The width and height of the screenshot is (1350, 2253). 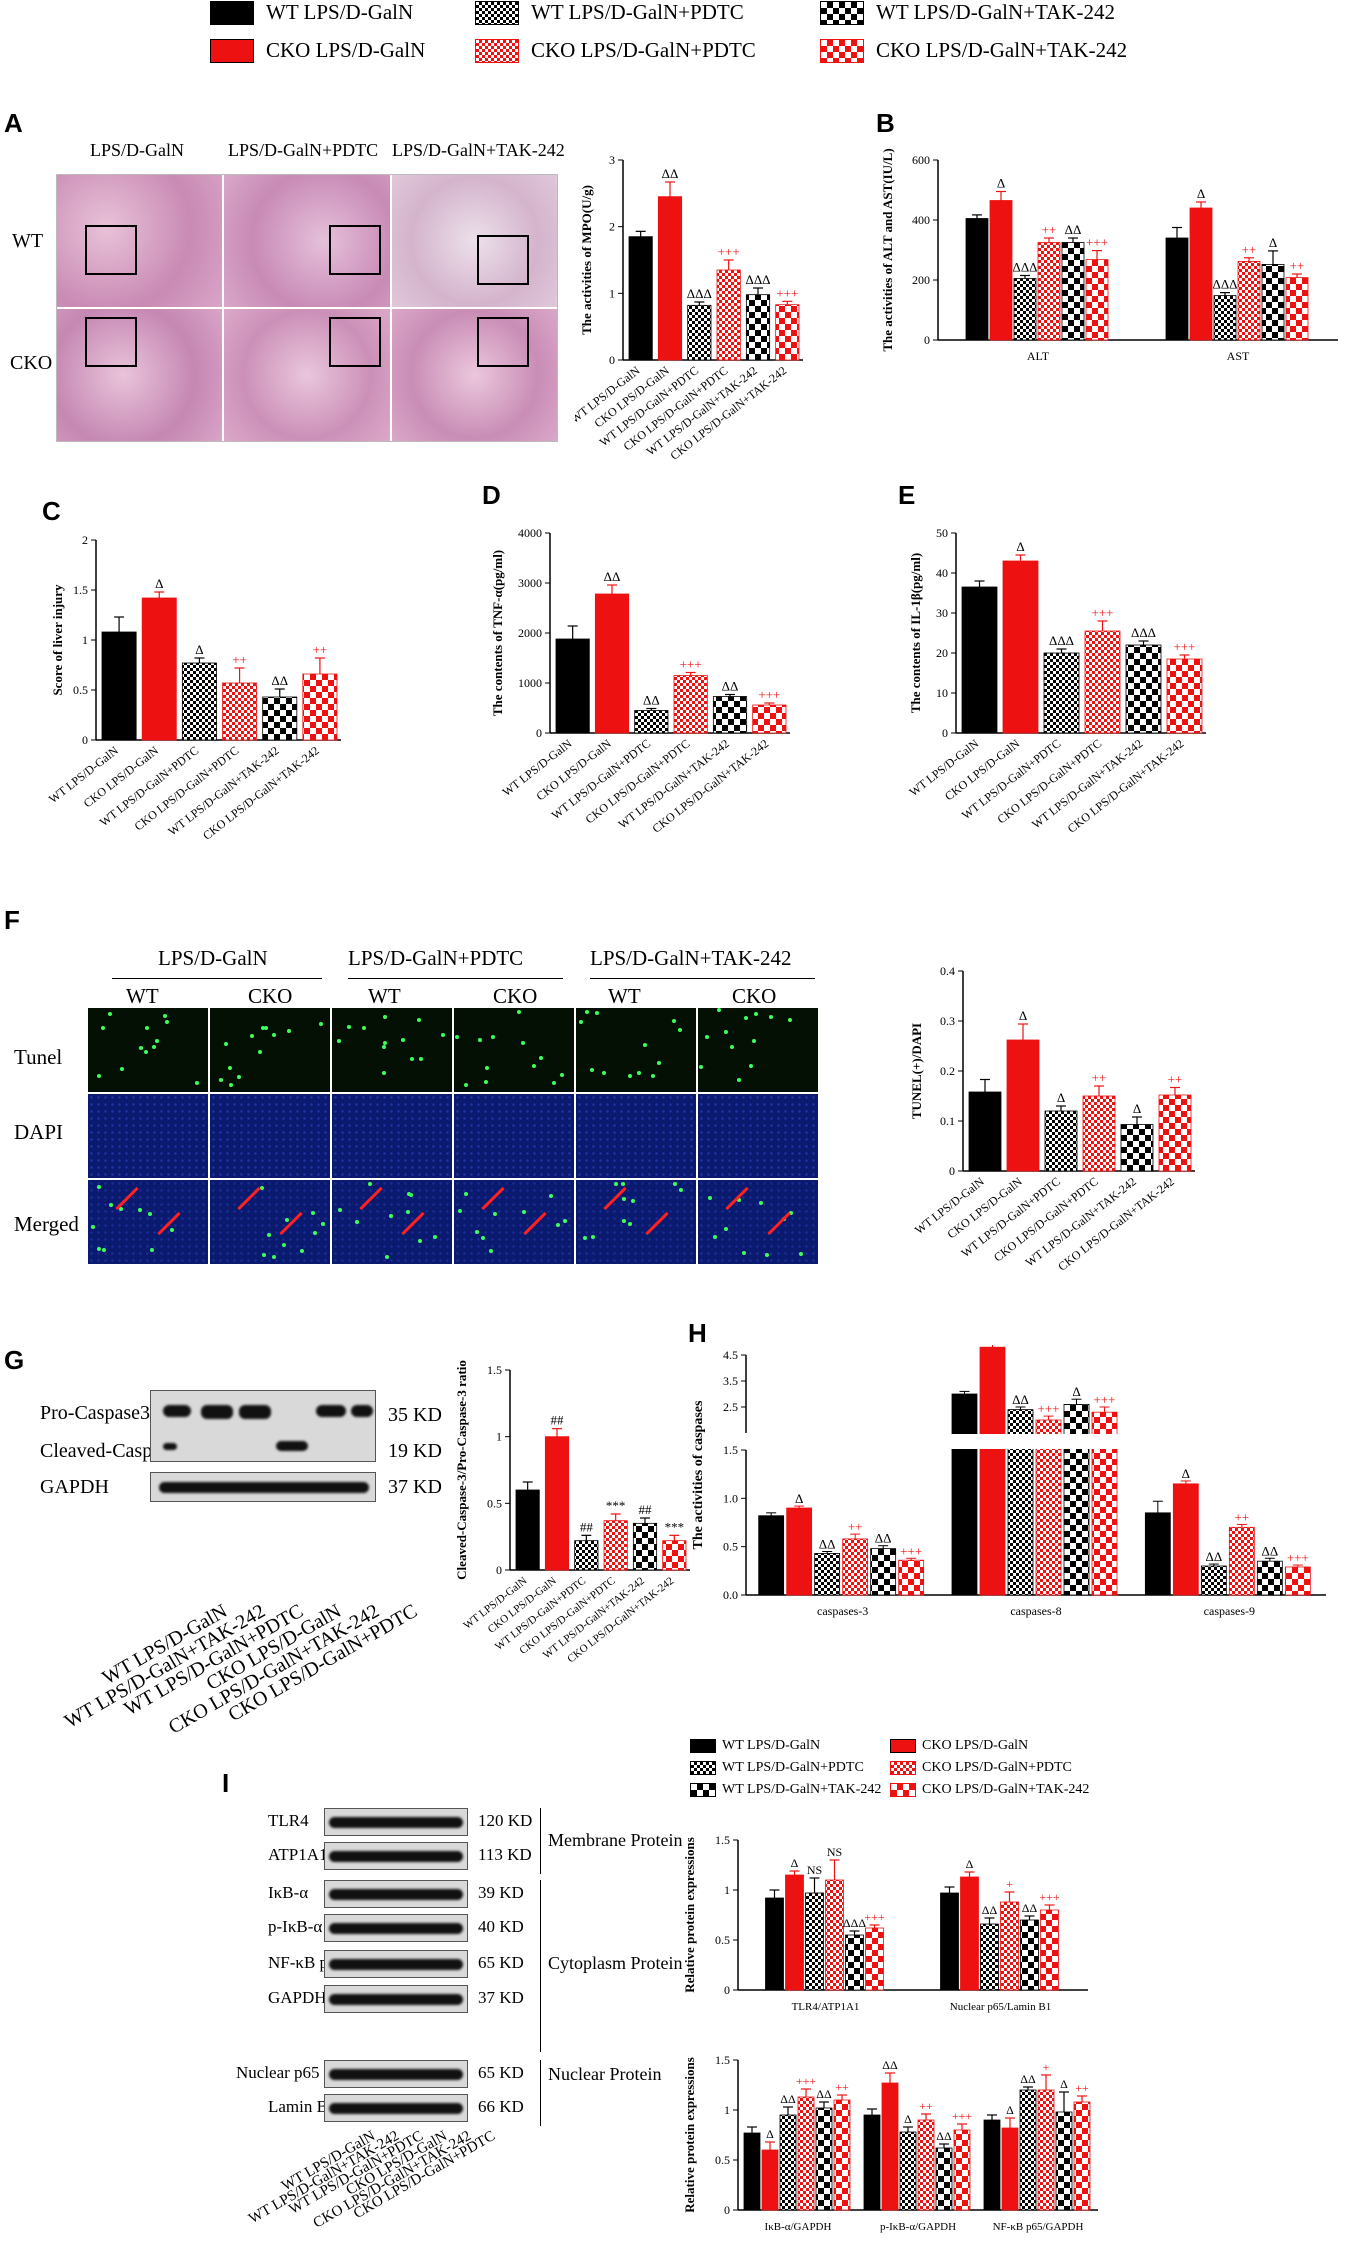 What do you see at coordinates (501, 1892) in the screenshot?
I see `kd-label: 39 KD` at bounding box center [501, 1892].